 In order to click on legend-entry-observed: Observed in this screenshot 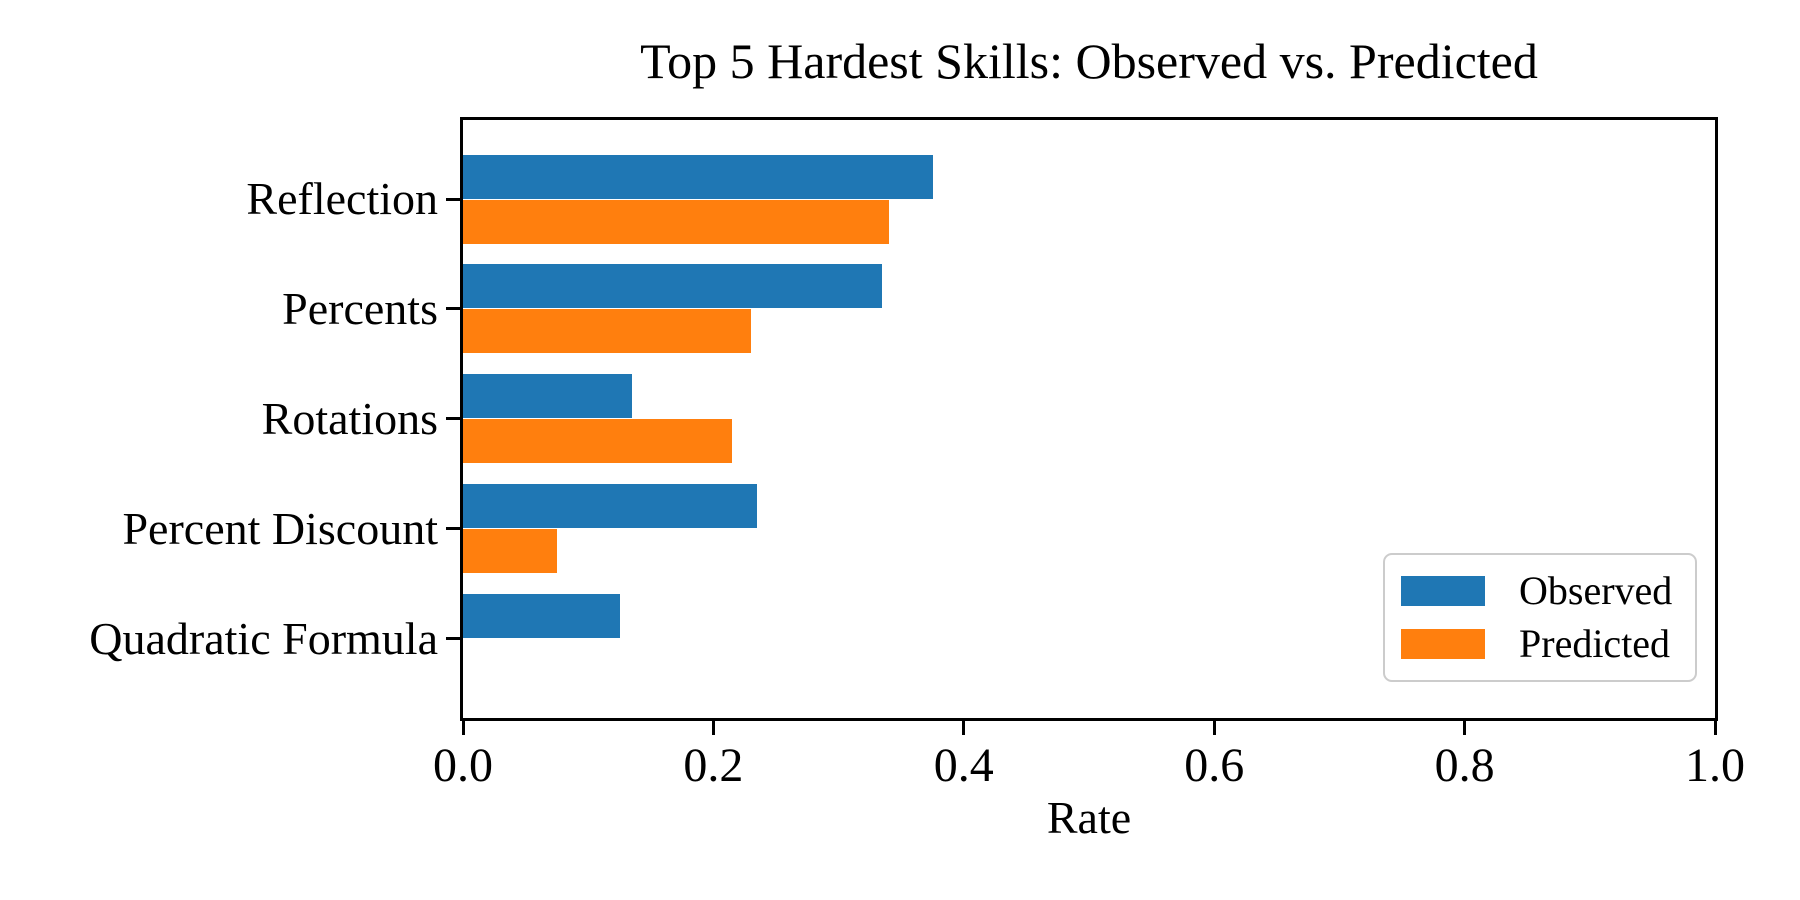, I will do `click(1540, 591)`.